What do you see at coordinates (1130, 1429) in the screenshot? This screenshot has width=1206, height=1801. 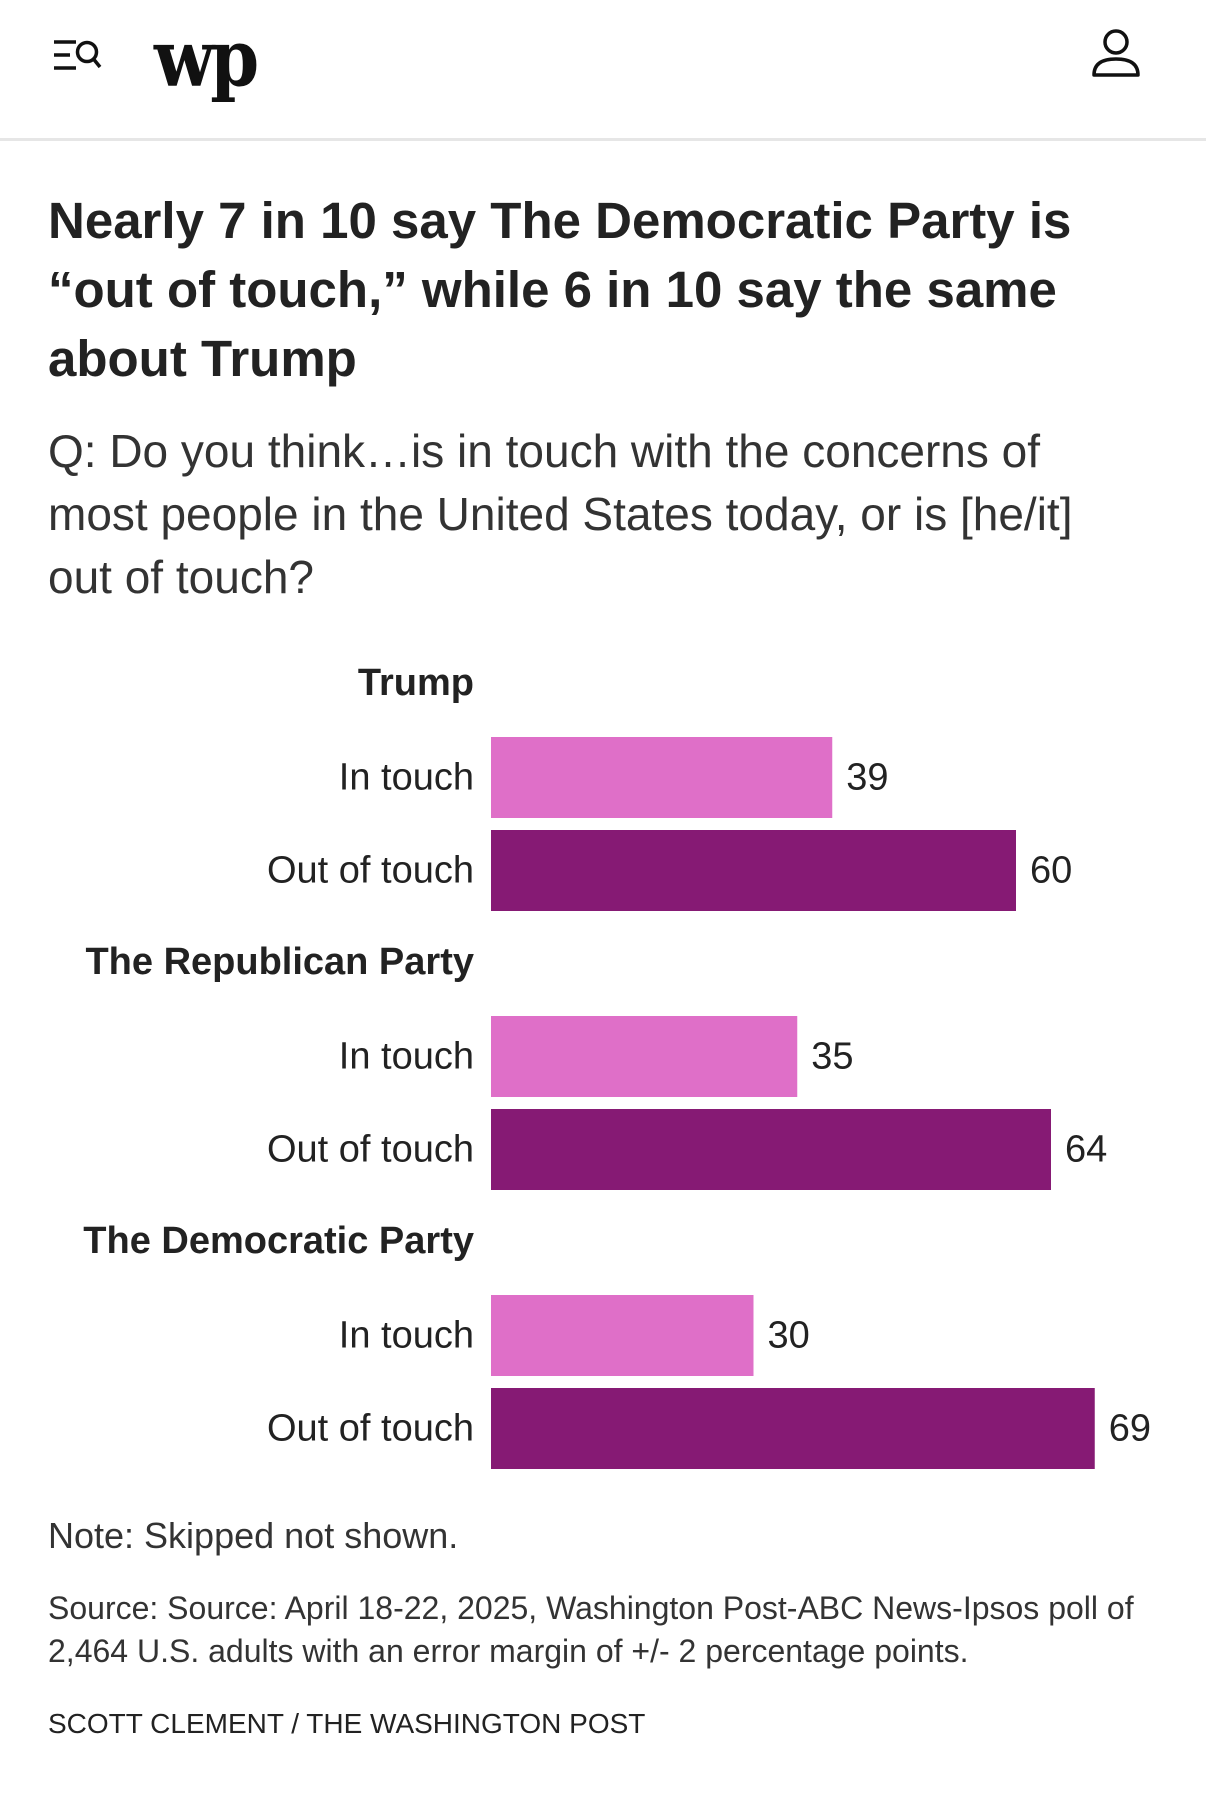 I see `bar-value-label: 69` at bounding box center [1130, 1429].